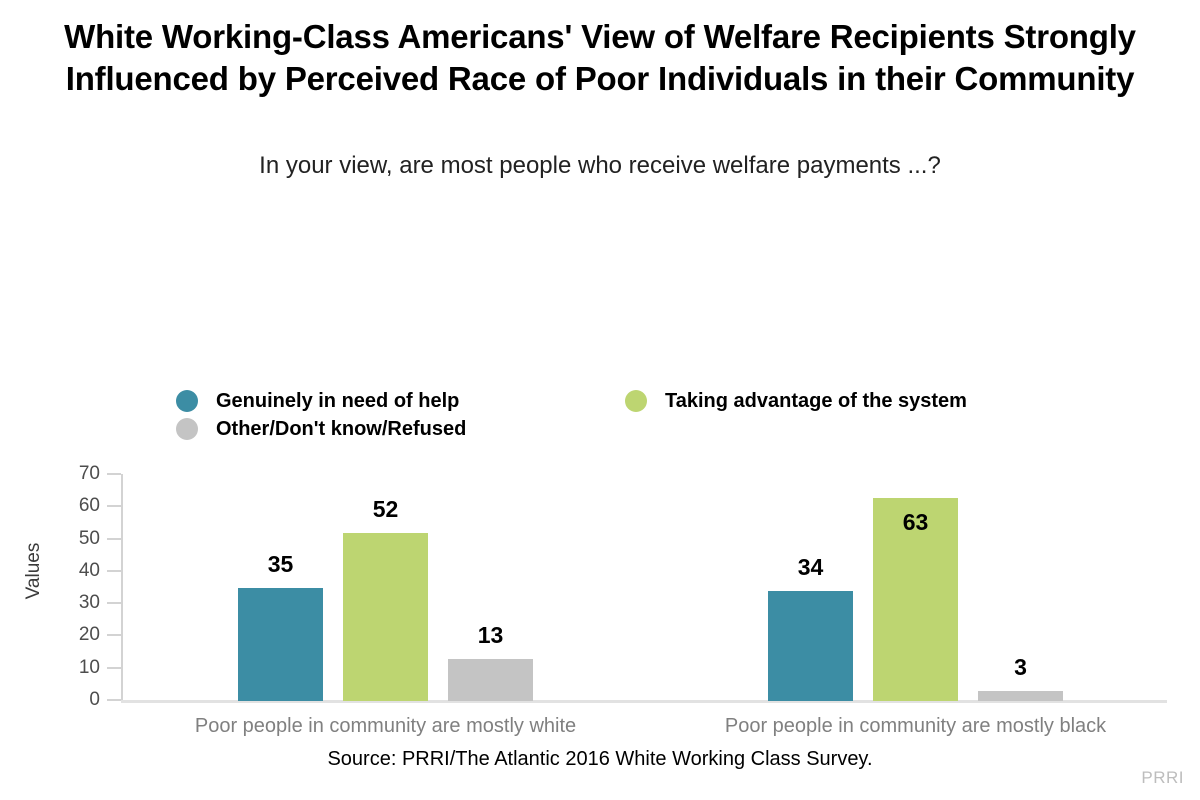 The width and height of the screenshot is (1200, 800). What do you see at coordinates (89, 538) in the screenshot?
I see `y-tick-label-50: 50` at bounding box center [89, 538].